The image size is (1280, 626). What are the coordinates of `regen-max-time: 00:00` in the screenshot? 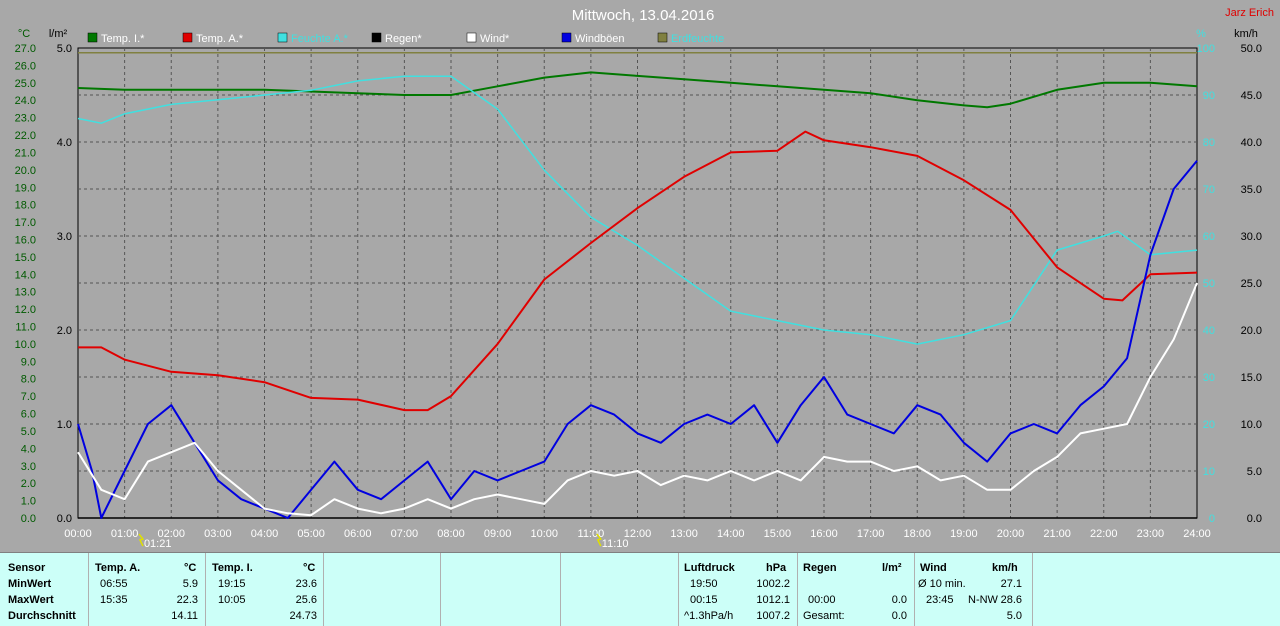 It's located at (822, 600).